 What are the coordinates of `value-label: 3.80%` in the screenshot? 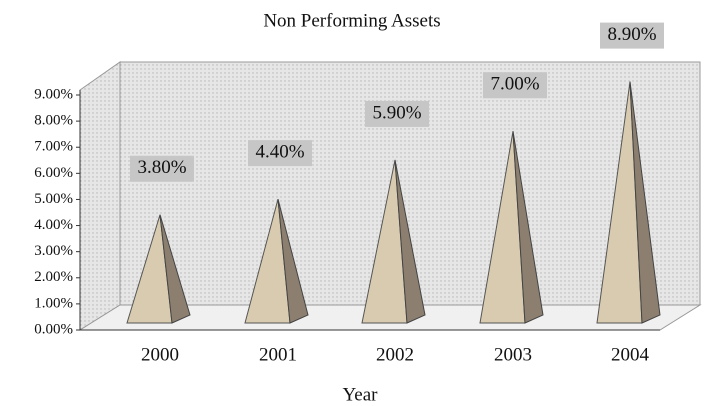 It's located at (161, 167).